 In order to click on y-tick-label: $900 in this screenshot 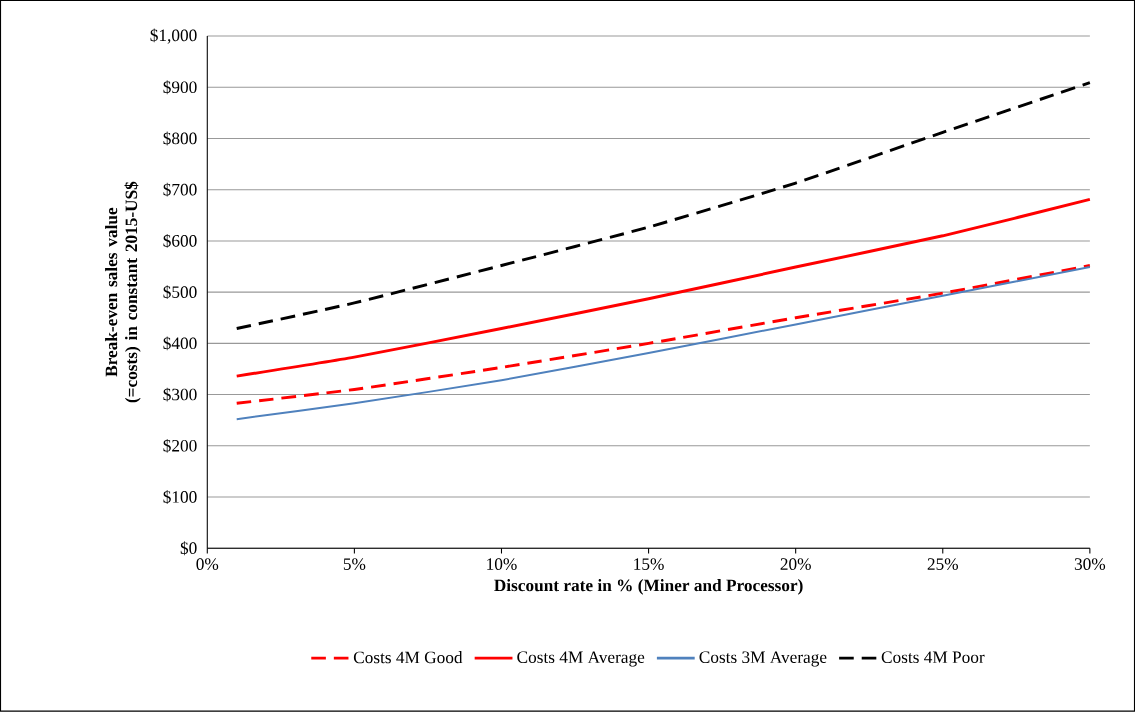, I will do `click(180, 87)`.